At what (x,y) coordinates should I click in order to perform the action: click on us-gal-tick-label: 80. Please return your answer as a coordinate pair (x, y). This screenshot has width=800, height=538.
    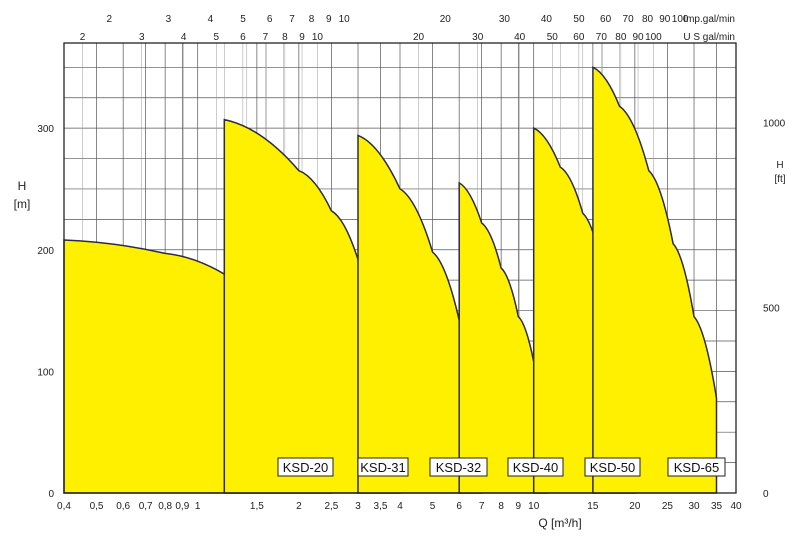
    Looking at the image, I should click on (621, 37).